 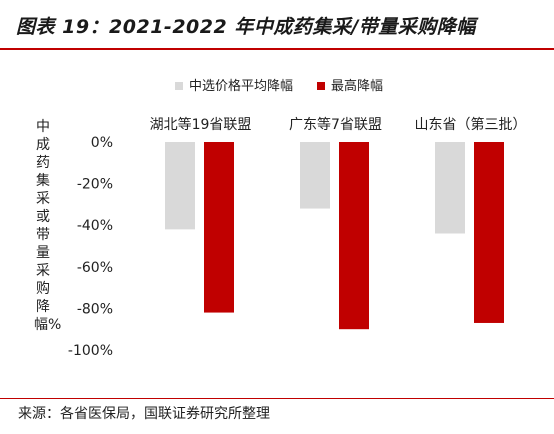 What do you see at coordinates (102, 143) in the screenshot?
I see `y-tick-label: 0%` at bounding box center [102, 143].